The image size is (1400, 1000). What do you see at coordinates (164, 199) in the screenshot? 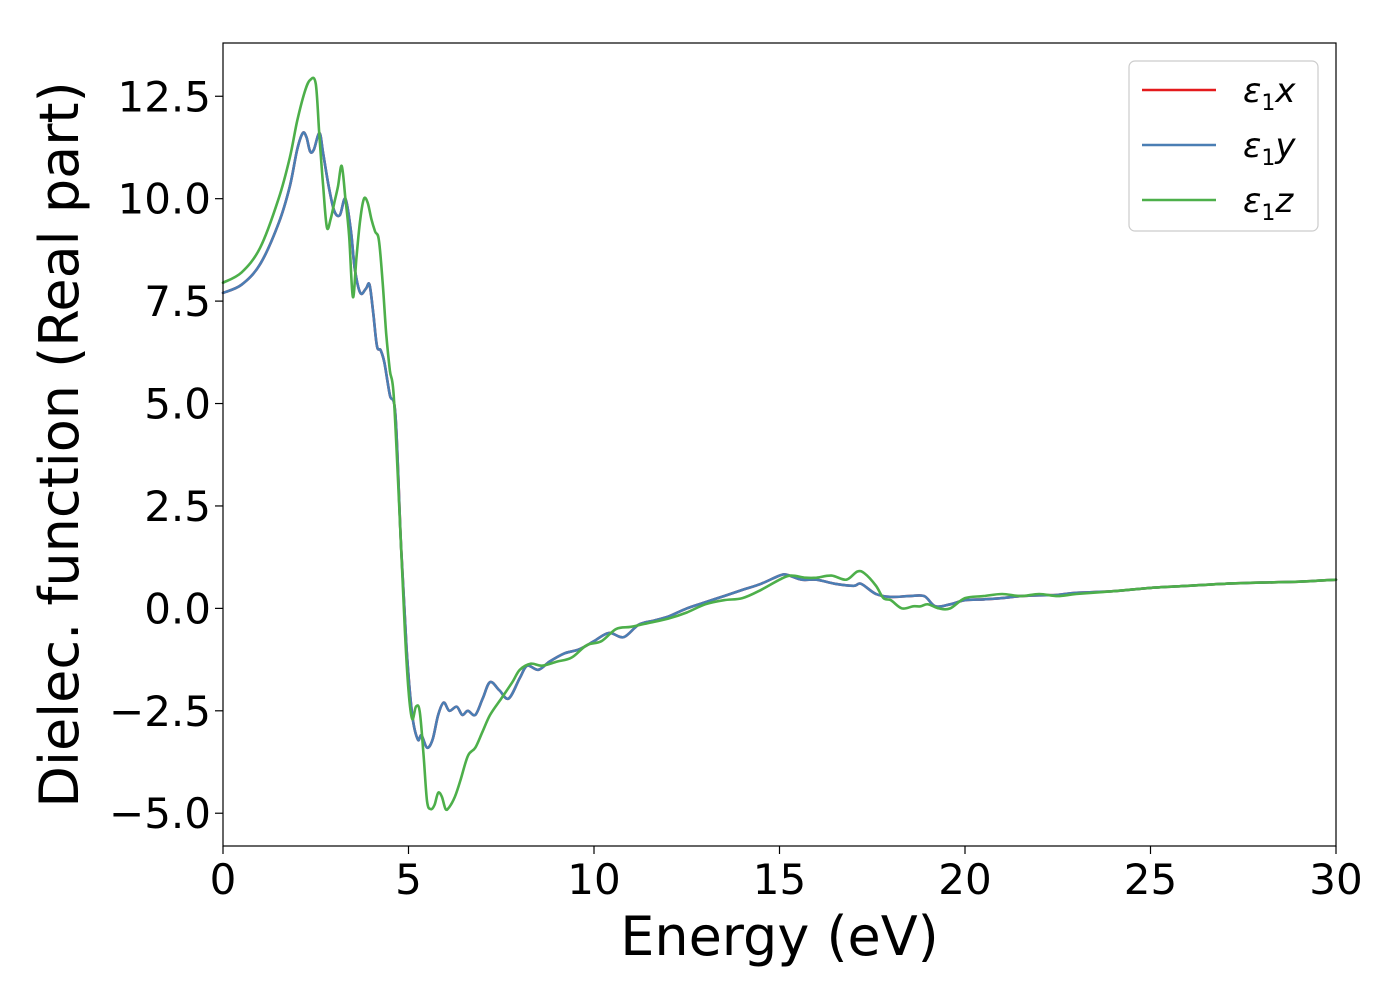
I see `y-tick-label: 10.0` at bounding box center [164, 199].